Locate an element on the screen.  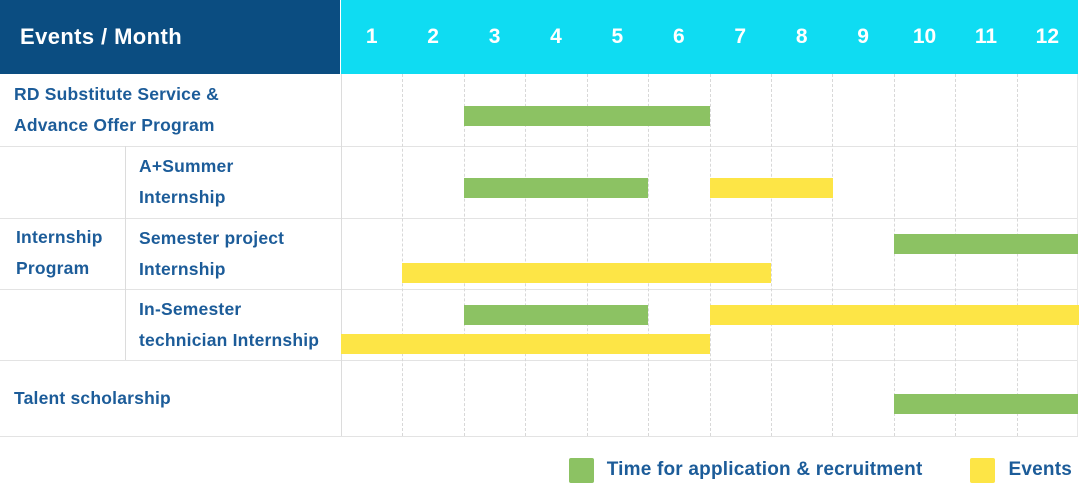
row-label-cell: A+Summer Internship is located at coordinates (233, 182).